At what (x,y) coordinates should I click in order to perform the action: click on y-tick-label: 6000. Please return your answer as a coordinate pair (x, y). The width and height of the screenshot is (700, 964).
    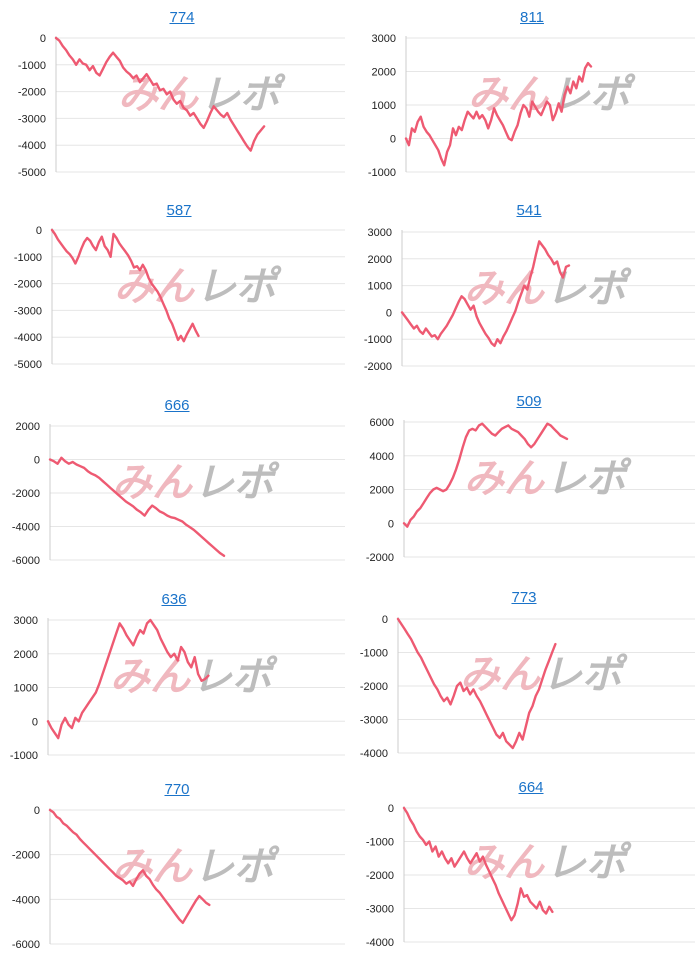
    Looking at the image, I should click on (382, 423).